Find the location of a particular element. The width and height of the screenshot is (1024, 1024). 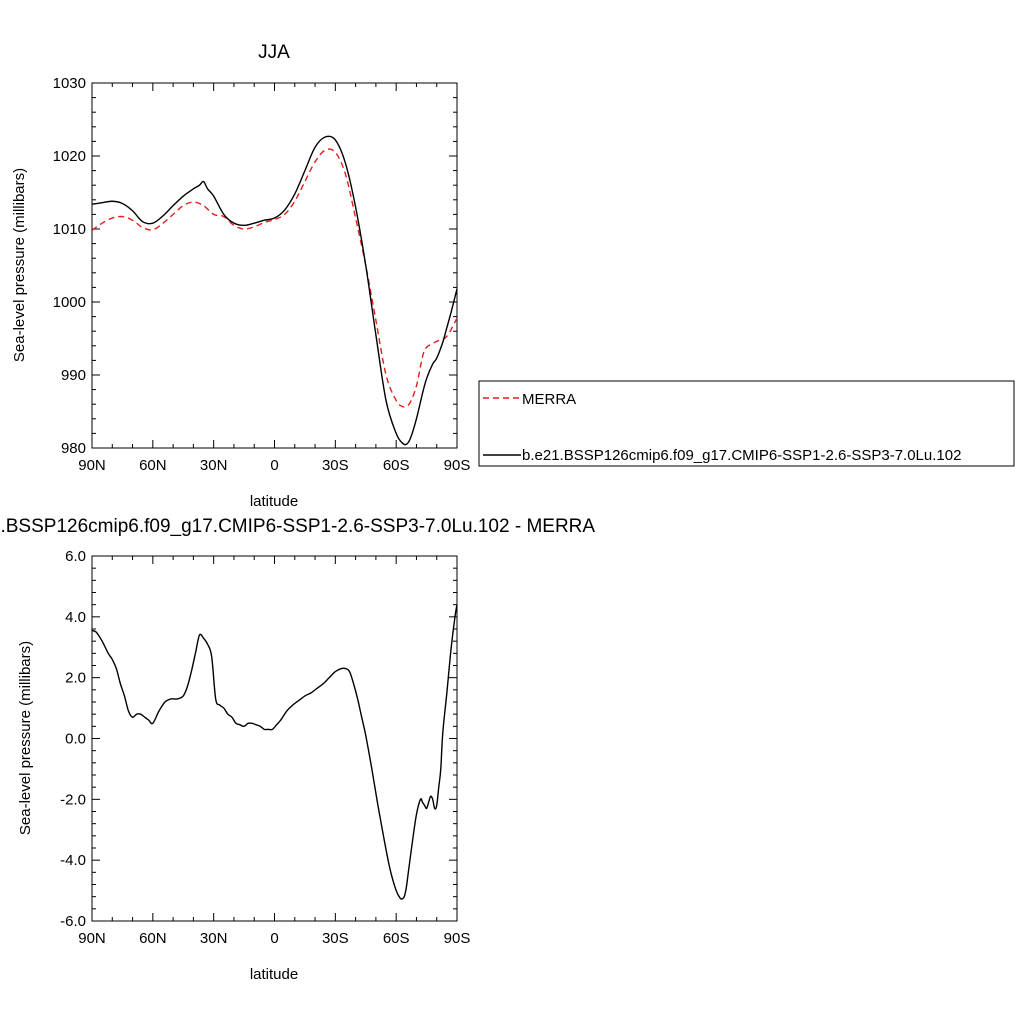

bot-x-tick-label: 60S is located at coordinates (396, 938).